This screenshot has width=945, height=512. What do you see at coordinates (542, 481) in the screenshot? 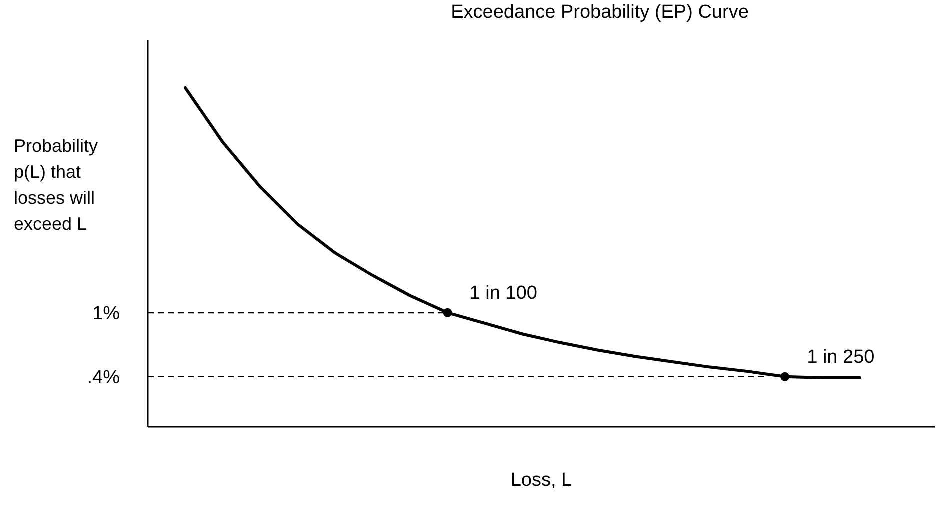
I see `x-axis-title: Loss, L` at bounding box center [542, 481].